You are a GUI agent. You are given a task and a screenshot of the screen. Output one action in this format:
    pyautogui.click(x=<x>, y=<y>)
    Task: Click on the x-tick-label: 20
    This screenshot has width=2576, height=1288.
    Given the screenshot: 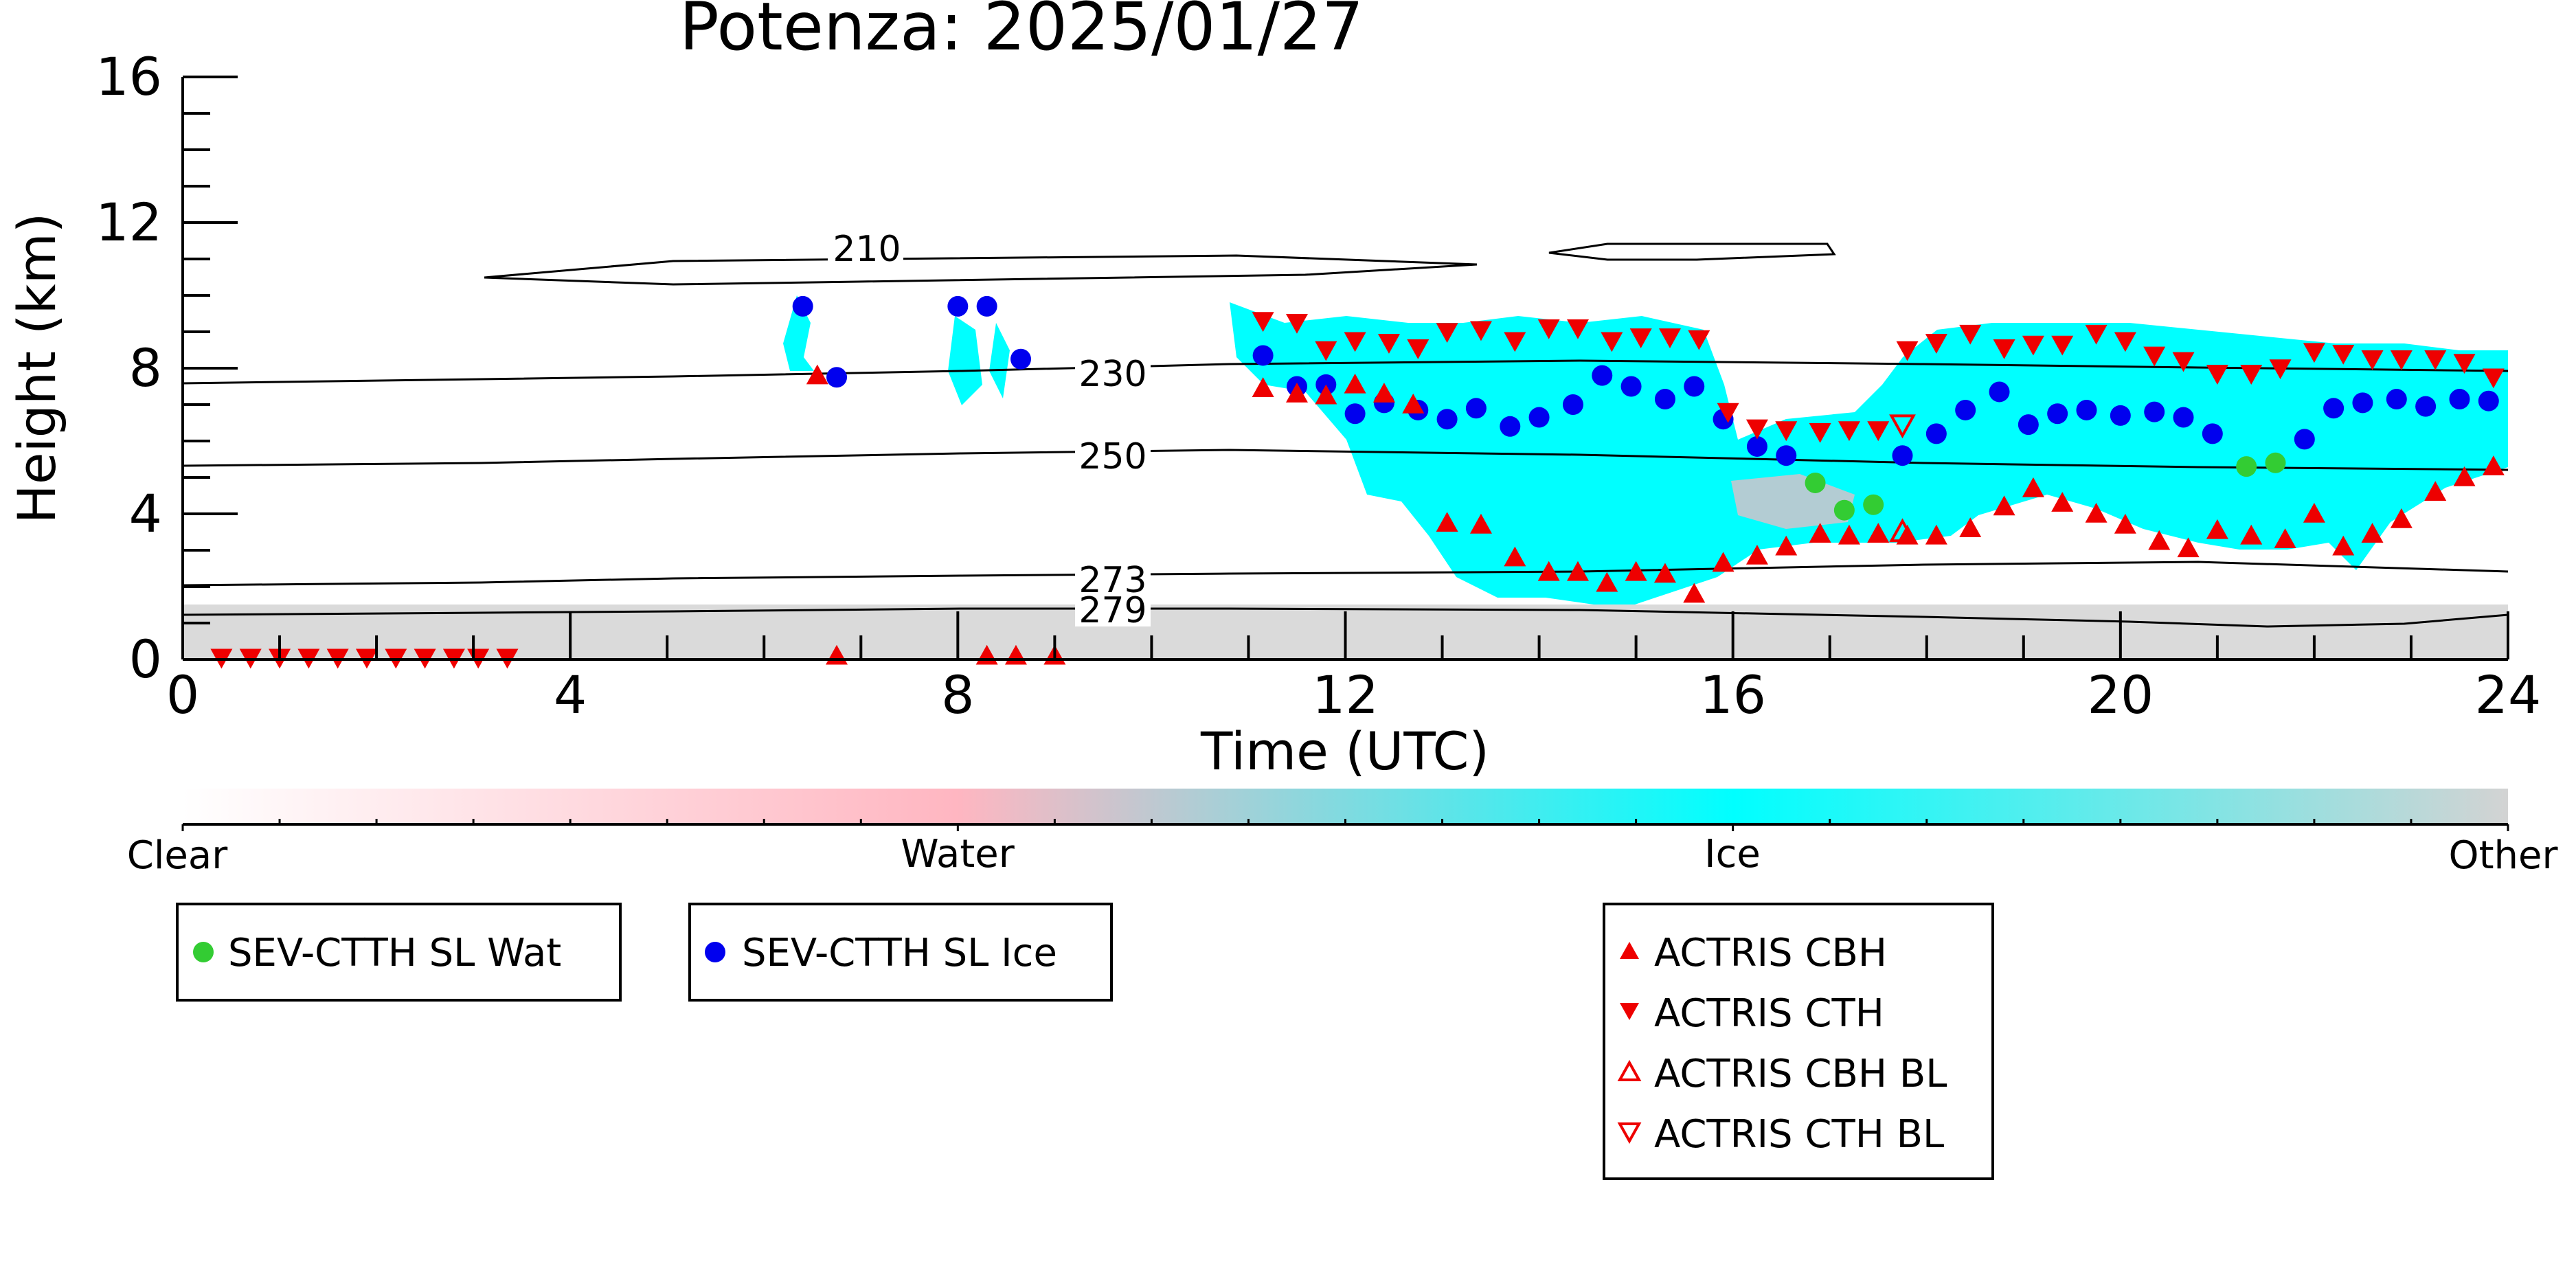 What is the action you would take?
    pyautogui.click(x=2120, y=694)
    